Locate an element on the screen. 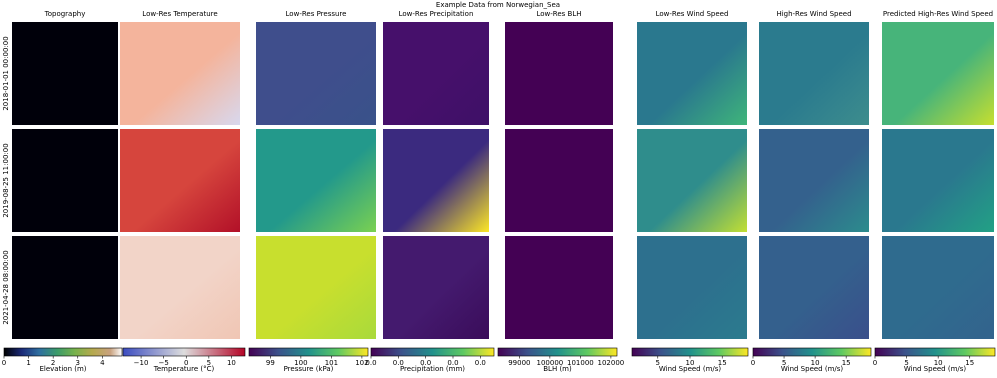  column-title: High-Res Wind Speed is located at coordinates (813, 14).